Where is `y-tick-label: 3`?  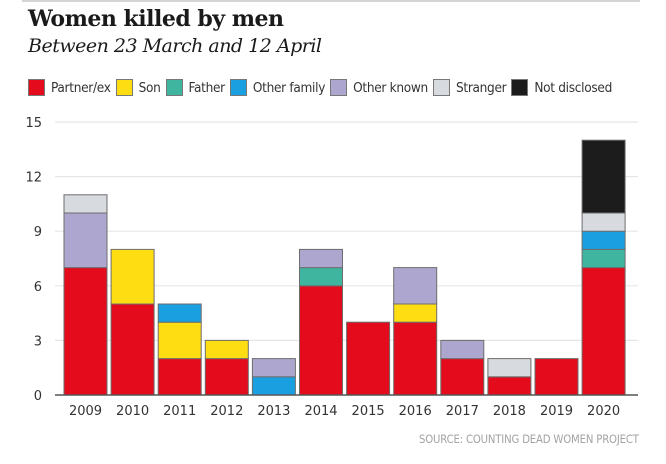
y-tick-label: 3 is located at coordinates (38, 341).